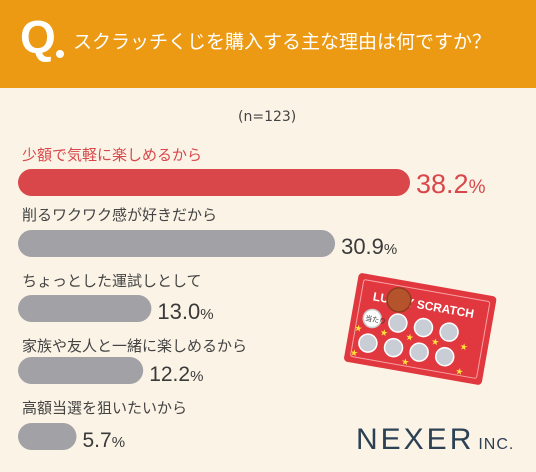  I want to click on q-dot, so click(60, 54).